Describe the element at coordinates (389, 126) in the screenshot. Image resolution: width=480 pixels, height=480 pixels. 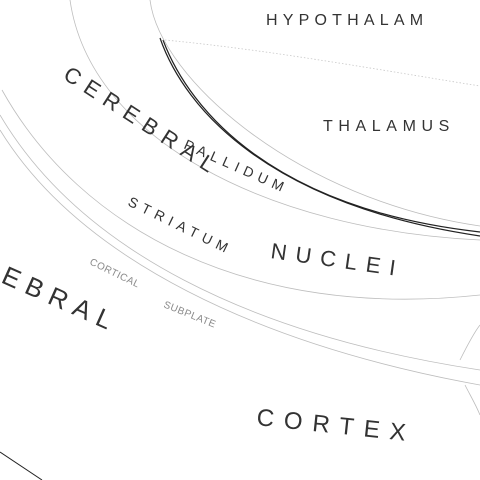
I see `label-thalamus: THALAMUS` at that location.